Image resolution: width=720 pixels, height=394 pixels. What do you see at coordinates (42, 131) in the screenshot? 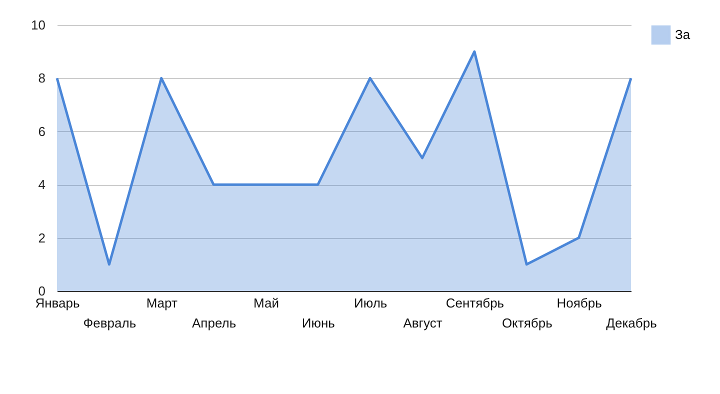
I see `y-tick-label: 6` at bounding box center [42, 131].